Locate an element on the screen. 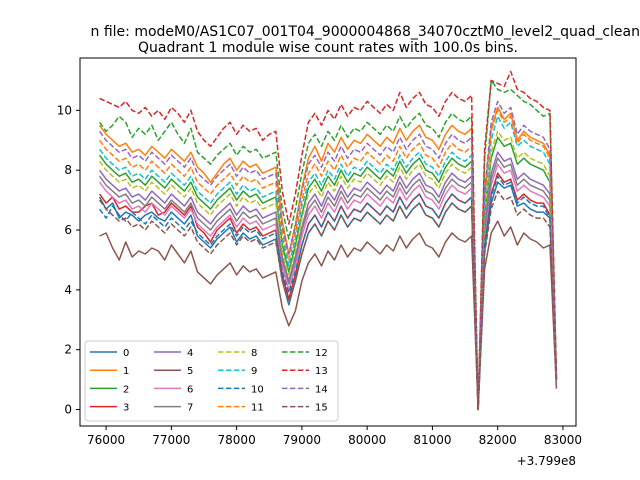 The width and height of the screenshot is (640, 480). legend-label-2: 2 is located at coordinates (126, 389).